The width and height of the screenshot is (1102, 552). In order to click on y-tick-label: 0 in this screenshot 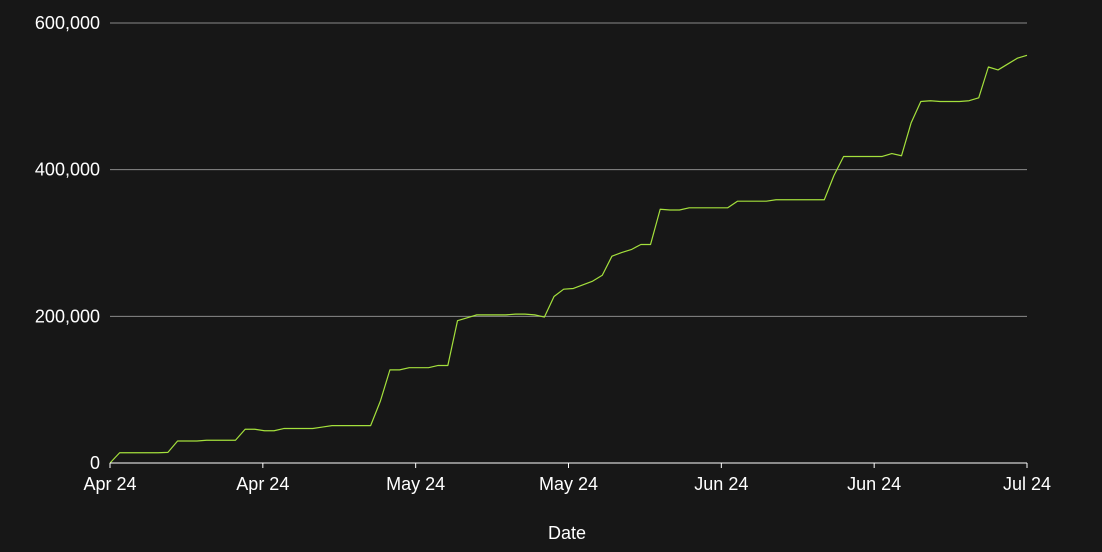, I will do `click(95, 463)`.